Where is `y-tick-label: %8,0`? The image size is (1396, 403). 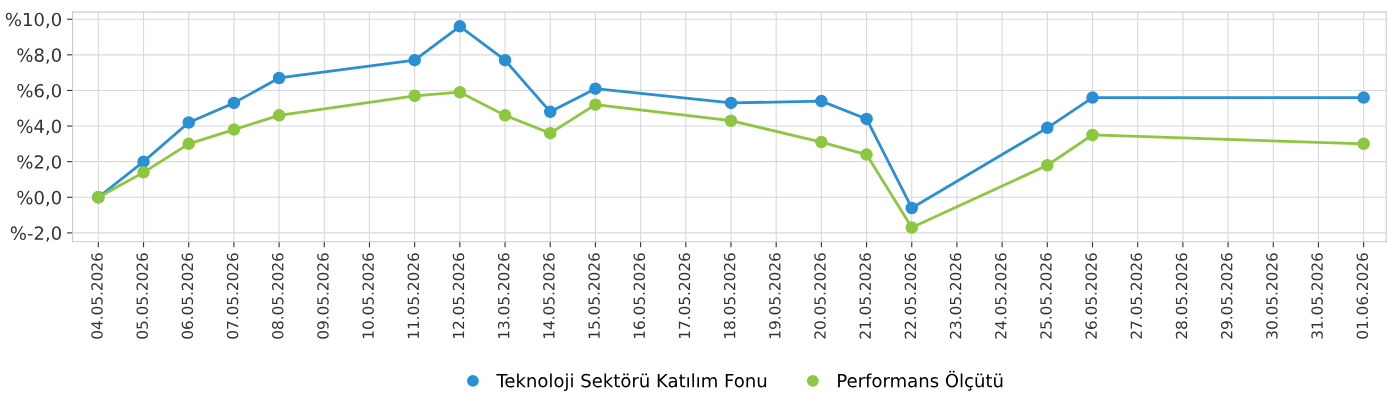
y-tick-label: %8,0 is located at coordinates (39, 56).